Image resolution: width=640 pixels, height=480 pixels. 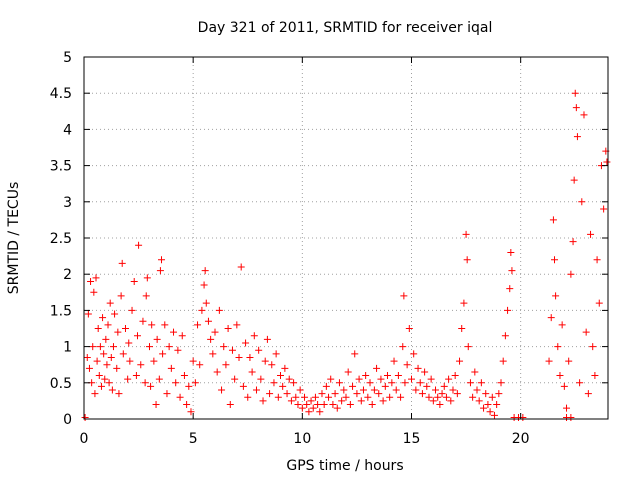 I want to click on x-tick-labels: 0 5 10 15 20, so click(x=305, y=439).